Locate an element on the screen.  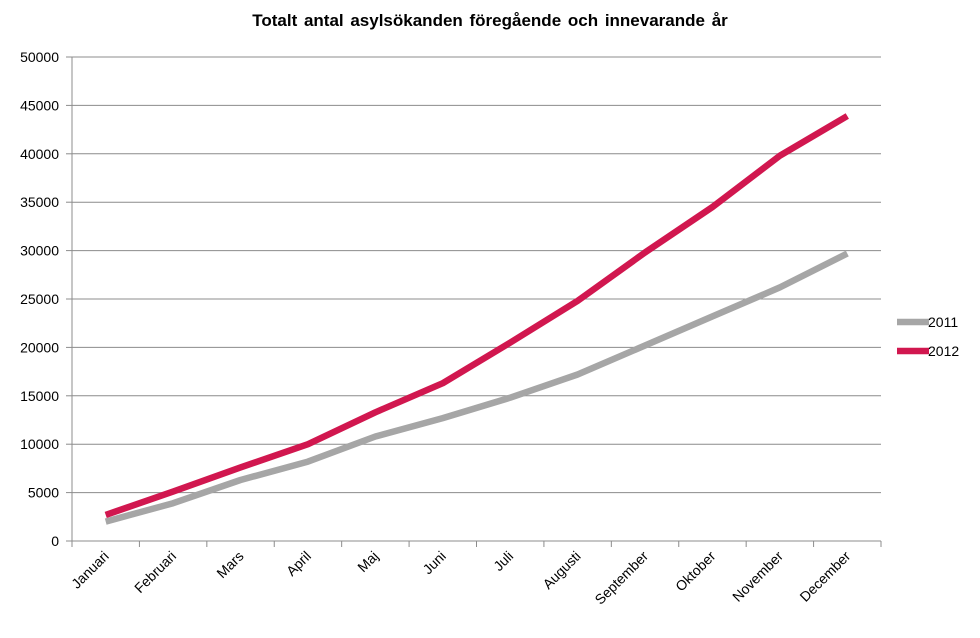
legend: 2011 2012 is located at coordinates (928, 336).